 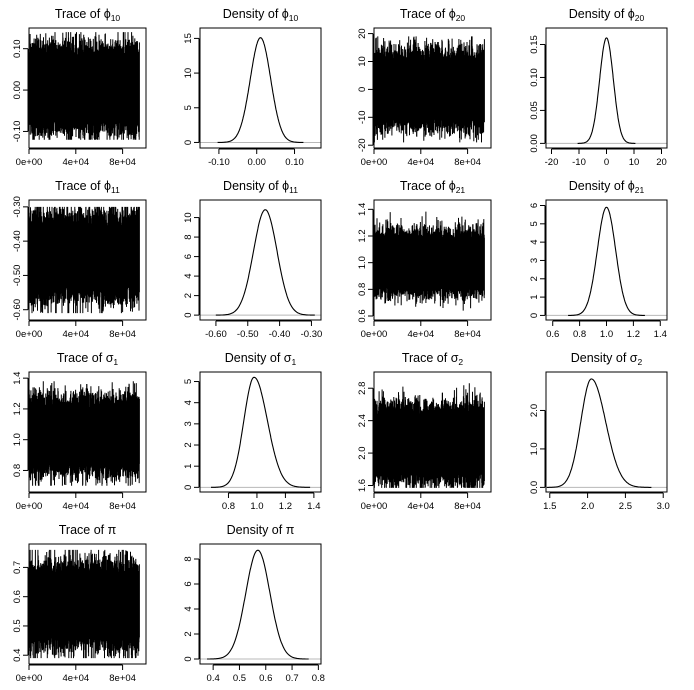 What do you see at coordinates (188, 275) in the screenshot?
I see `y-tick-label: 4` at bounding box center [188, 275].